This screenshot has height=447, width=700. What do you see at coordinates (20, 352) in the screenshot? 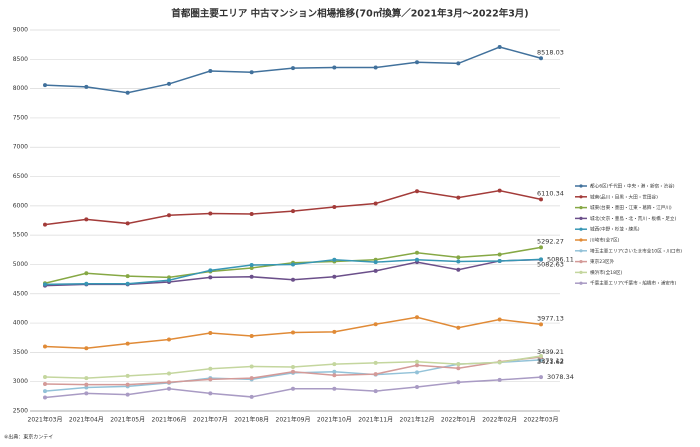
I see `y-tick-label: 3500` at bounding box center [20, 352].